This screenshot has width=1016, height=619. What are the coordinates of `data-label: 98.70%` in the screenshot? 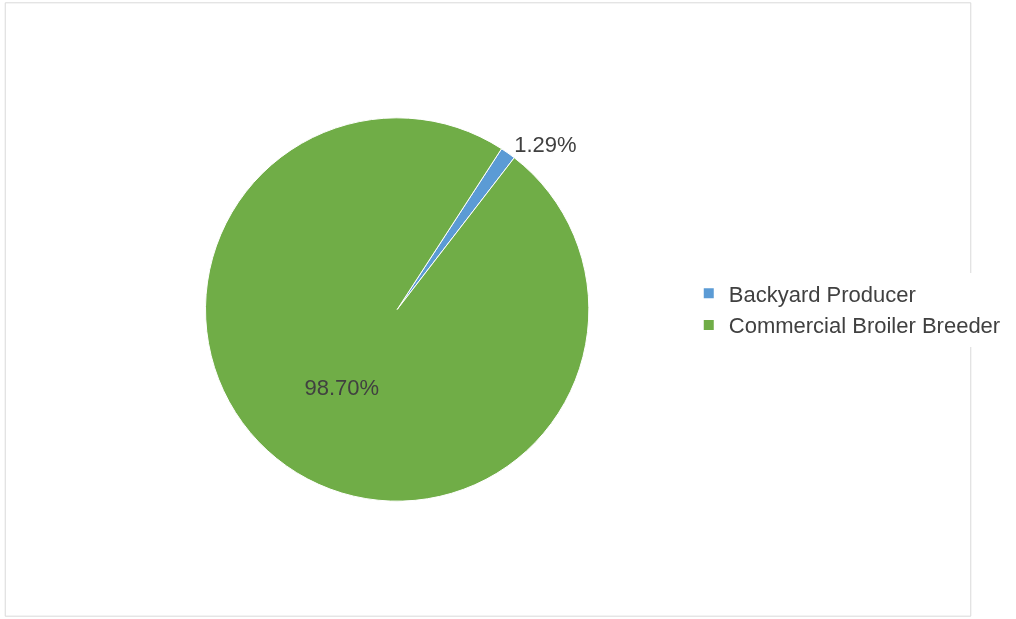 It's located at (342, 388).